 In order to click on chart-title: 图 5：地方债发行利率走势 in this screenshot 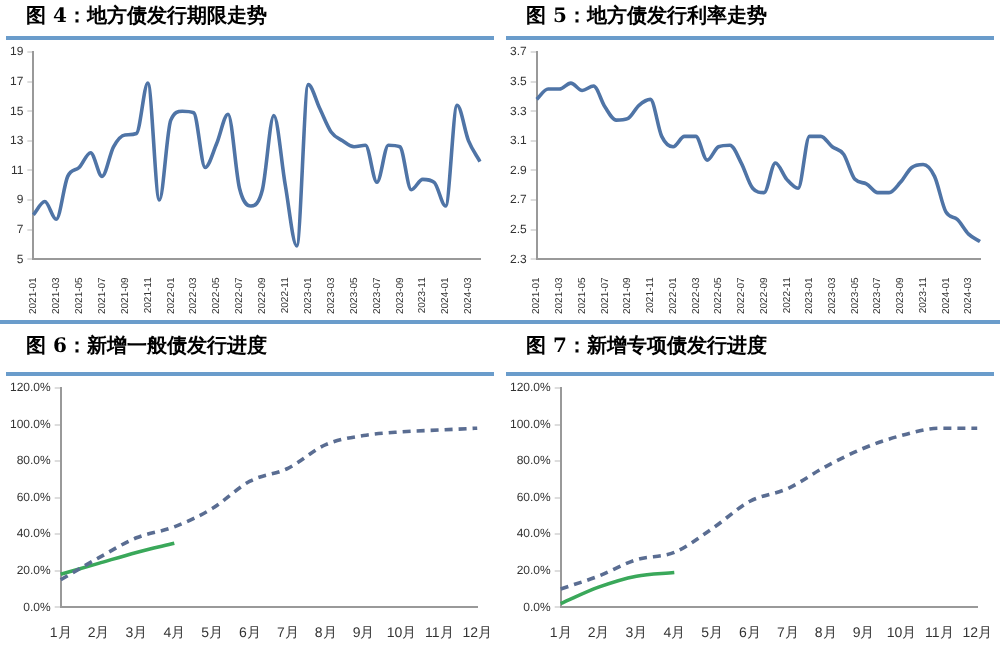, I will do `click(750, 20)`.